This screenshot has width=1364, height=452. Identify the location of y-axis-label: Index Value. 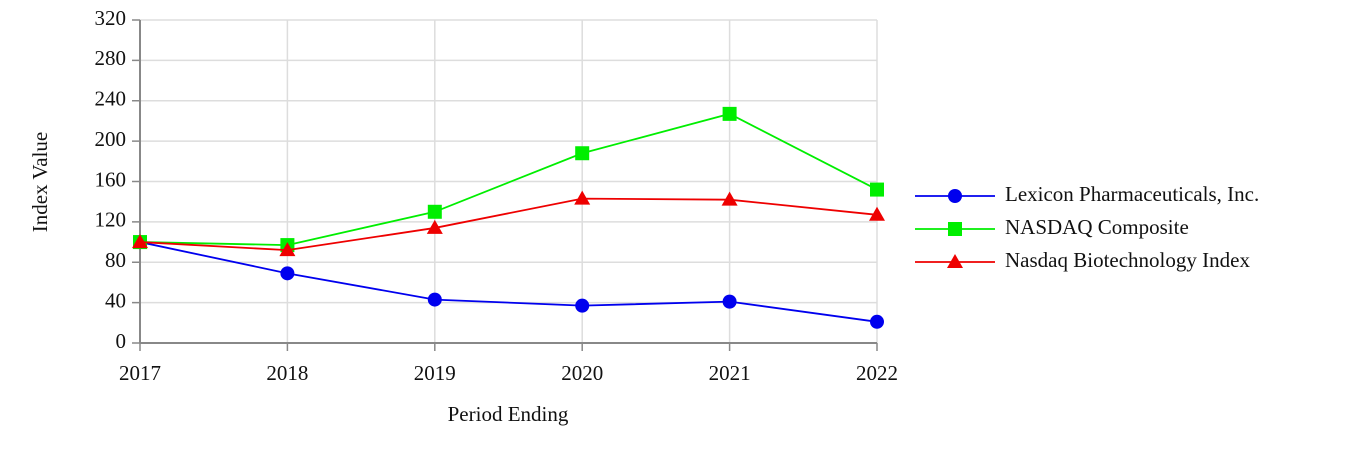
(40, 182).